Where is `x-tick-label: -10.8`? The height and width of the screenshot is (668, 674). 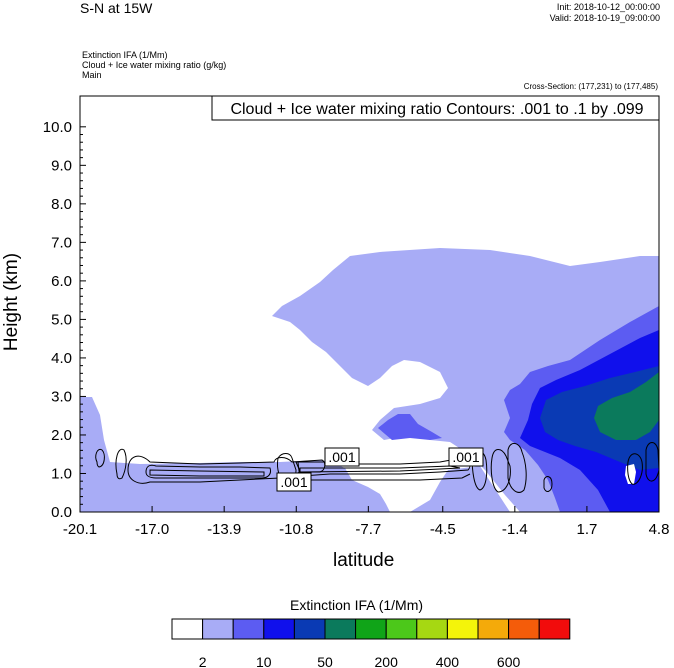 x-tick-label: -10.8 is located at coordinates (296, 529).